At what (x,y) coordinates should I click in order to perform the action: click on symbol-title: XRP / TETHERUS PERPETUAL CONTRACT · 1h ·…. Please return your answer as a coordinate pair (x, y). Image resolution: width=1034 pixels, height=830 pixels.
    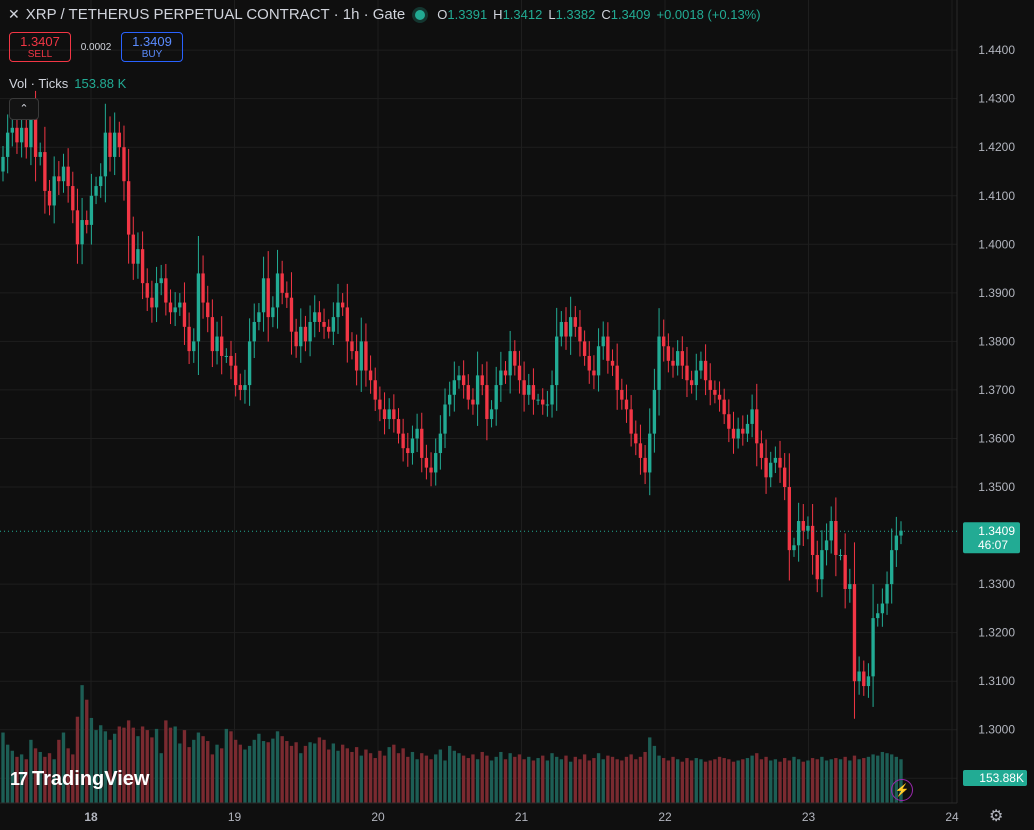
    Looking at the image, I should click on (215, 14).